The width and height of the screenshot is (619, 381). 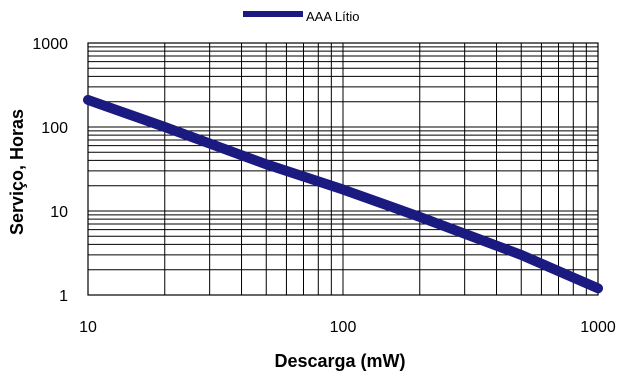 What do you see at coordinates (301, 16) in the screenshot?
I see `legend: AAA Lítio` at bounding box center [301, 16].